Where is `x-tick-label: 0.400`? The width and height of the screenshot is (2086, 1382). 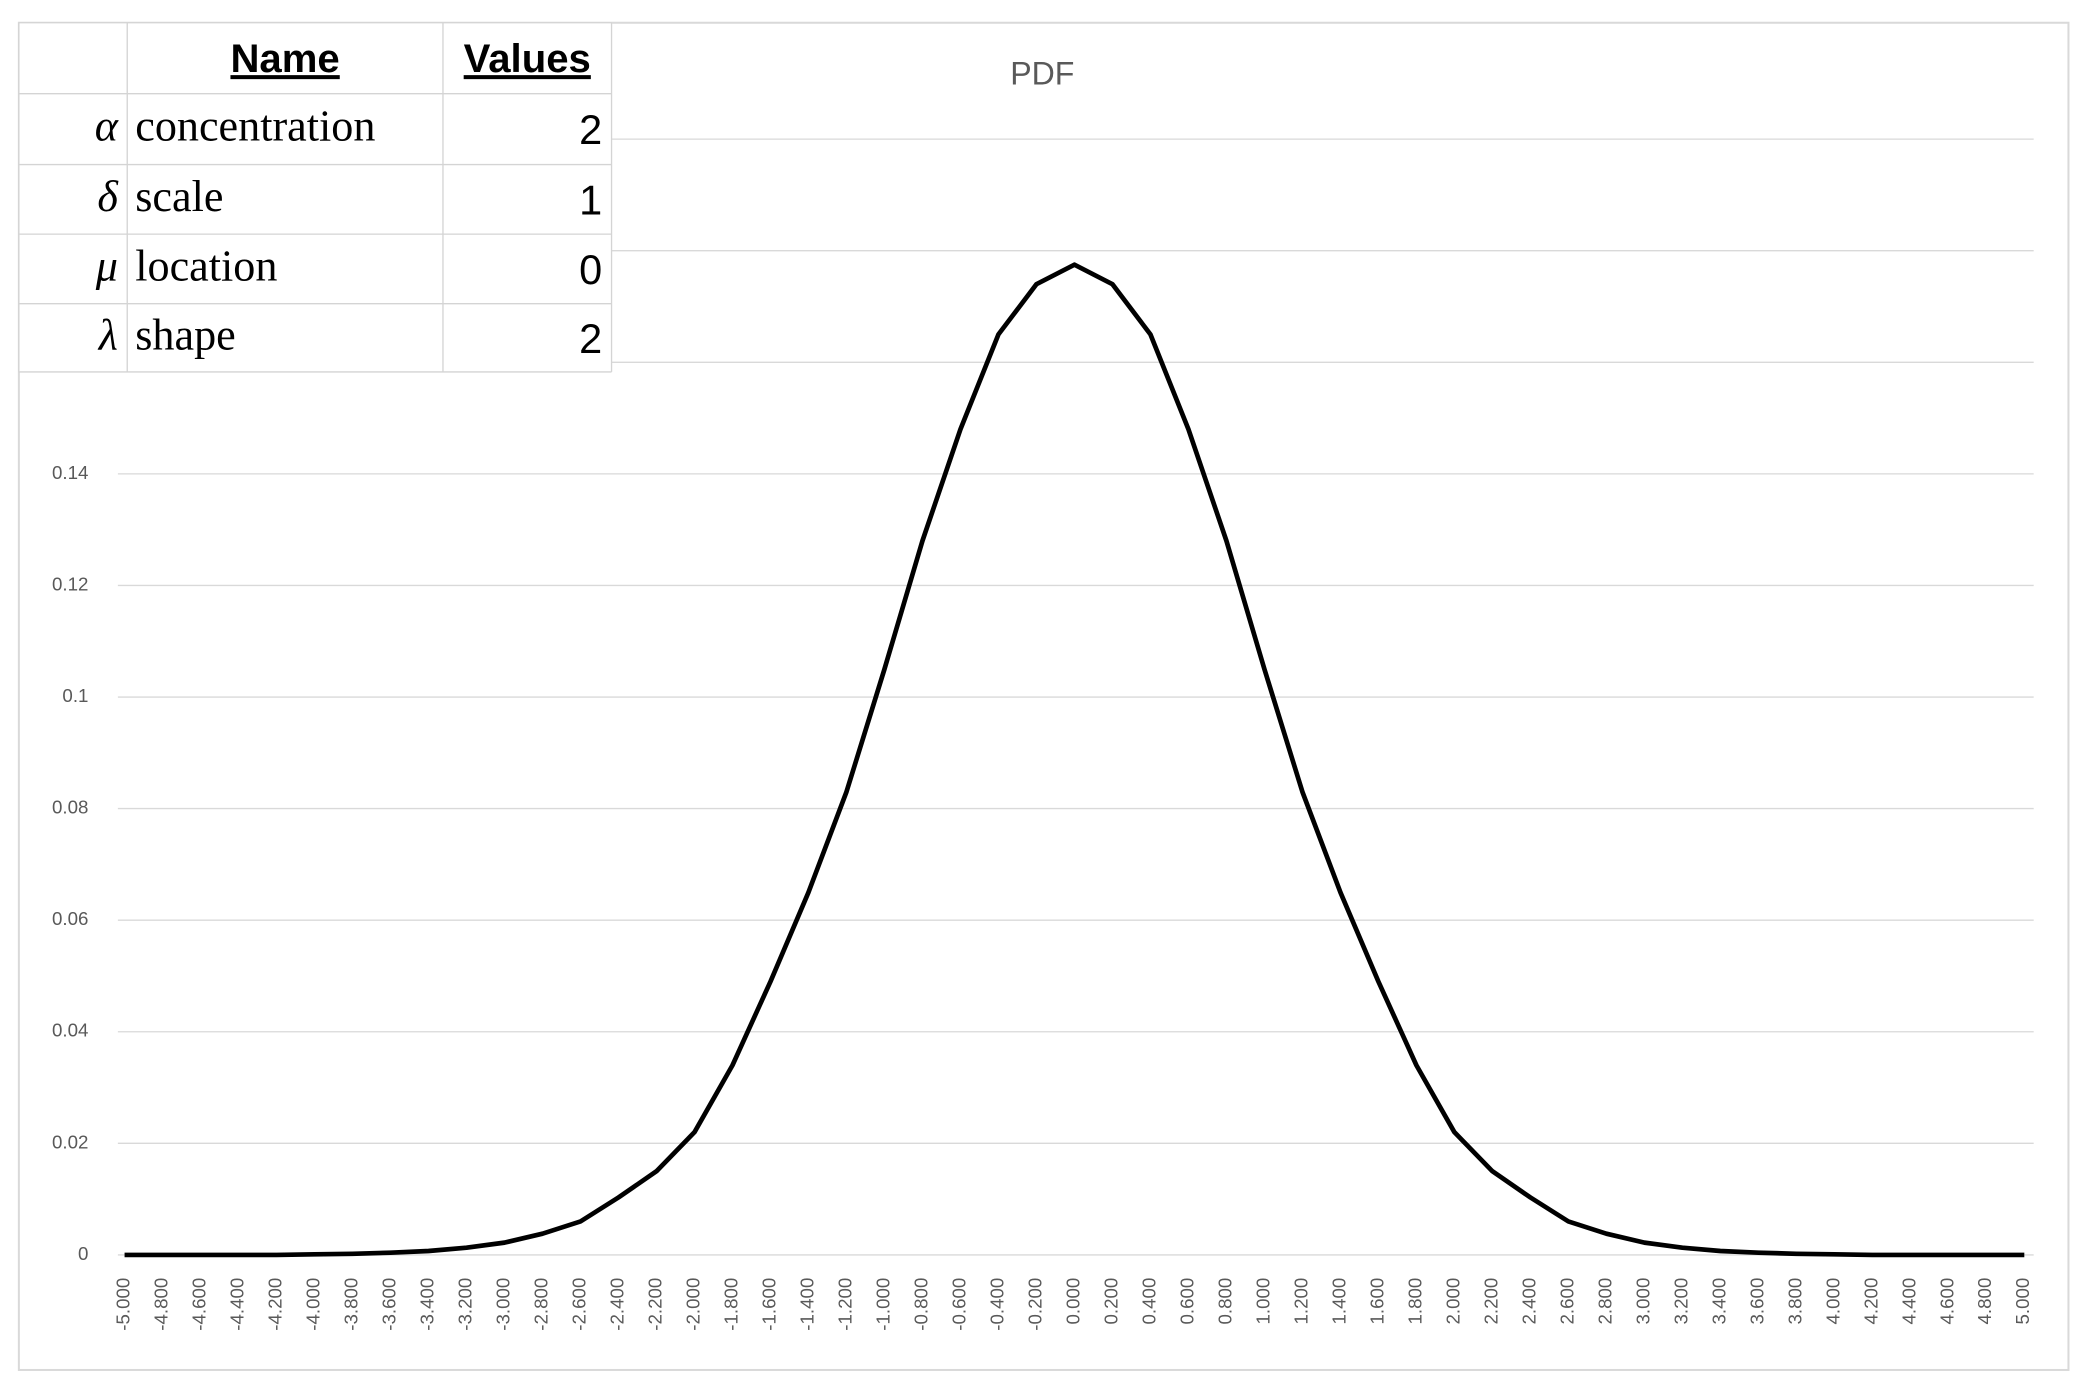
x-tick-label: 0.400 is located at coordinates (1148, 1301).